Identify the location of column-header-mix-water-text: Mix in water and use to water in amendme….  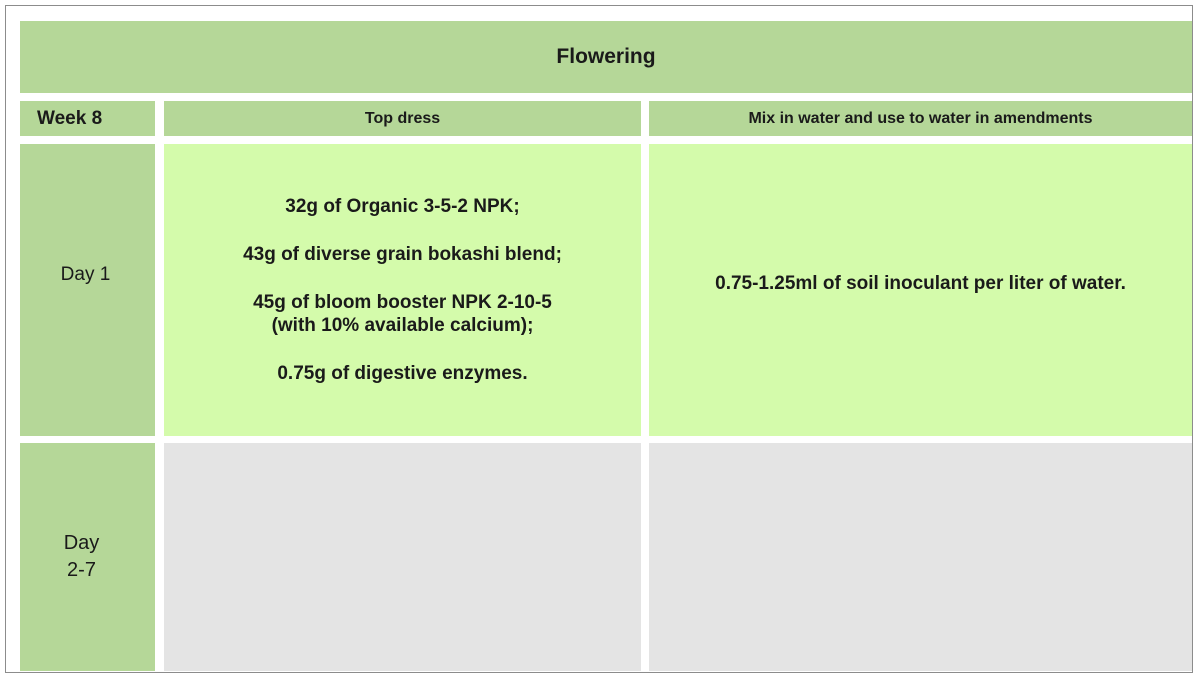
(920, 118).